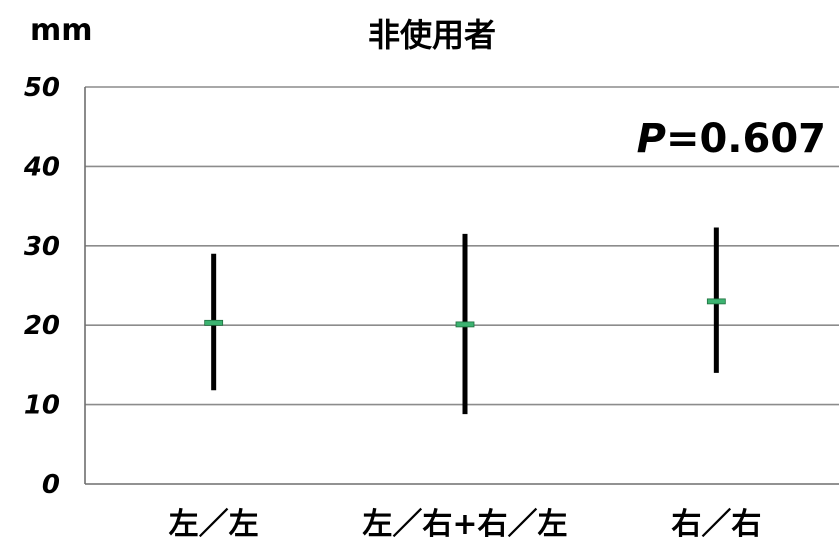 This screenshot has height=540, width=839. Describe the element at coordinates (42, 247) in the screenshot. I see `y-tick-label: 30` at that location.